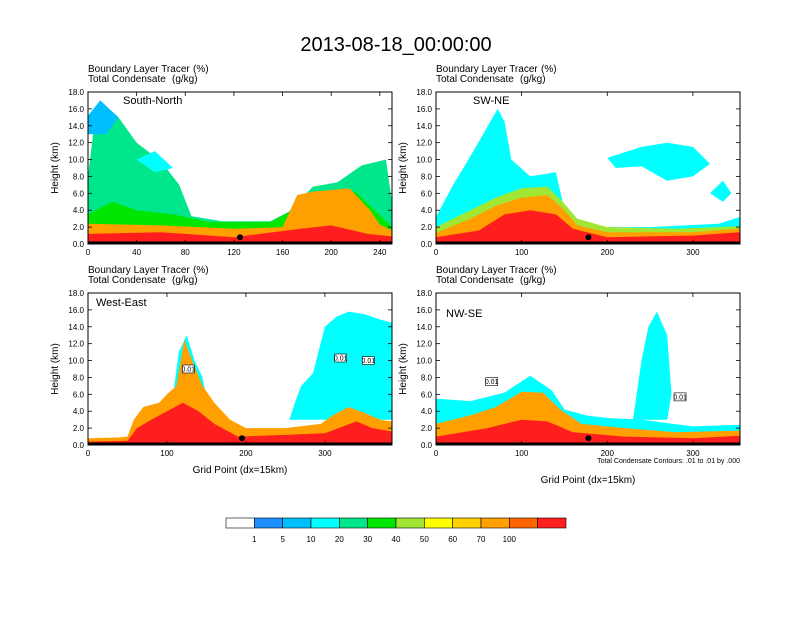 The height and width of the screenshot is (617, 792). I want to click on panel-label: West-East, so click(121, 303).